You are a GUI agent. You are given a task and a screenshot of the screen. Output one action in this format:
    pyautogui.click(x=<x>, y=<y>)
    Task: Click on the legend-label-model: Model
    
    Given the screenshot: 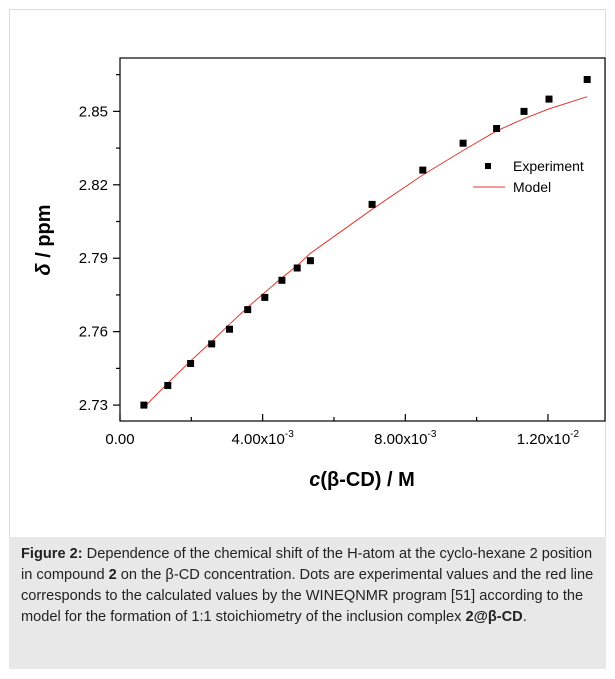 What is the action you would take?
    pyautogui.click(x=532, y=187)
    